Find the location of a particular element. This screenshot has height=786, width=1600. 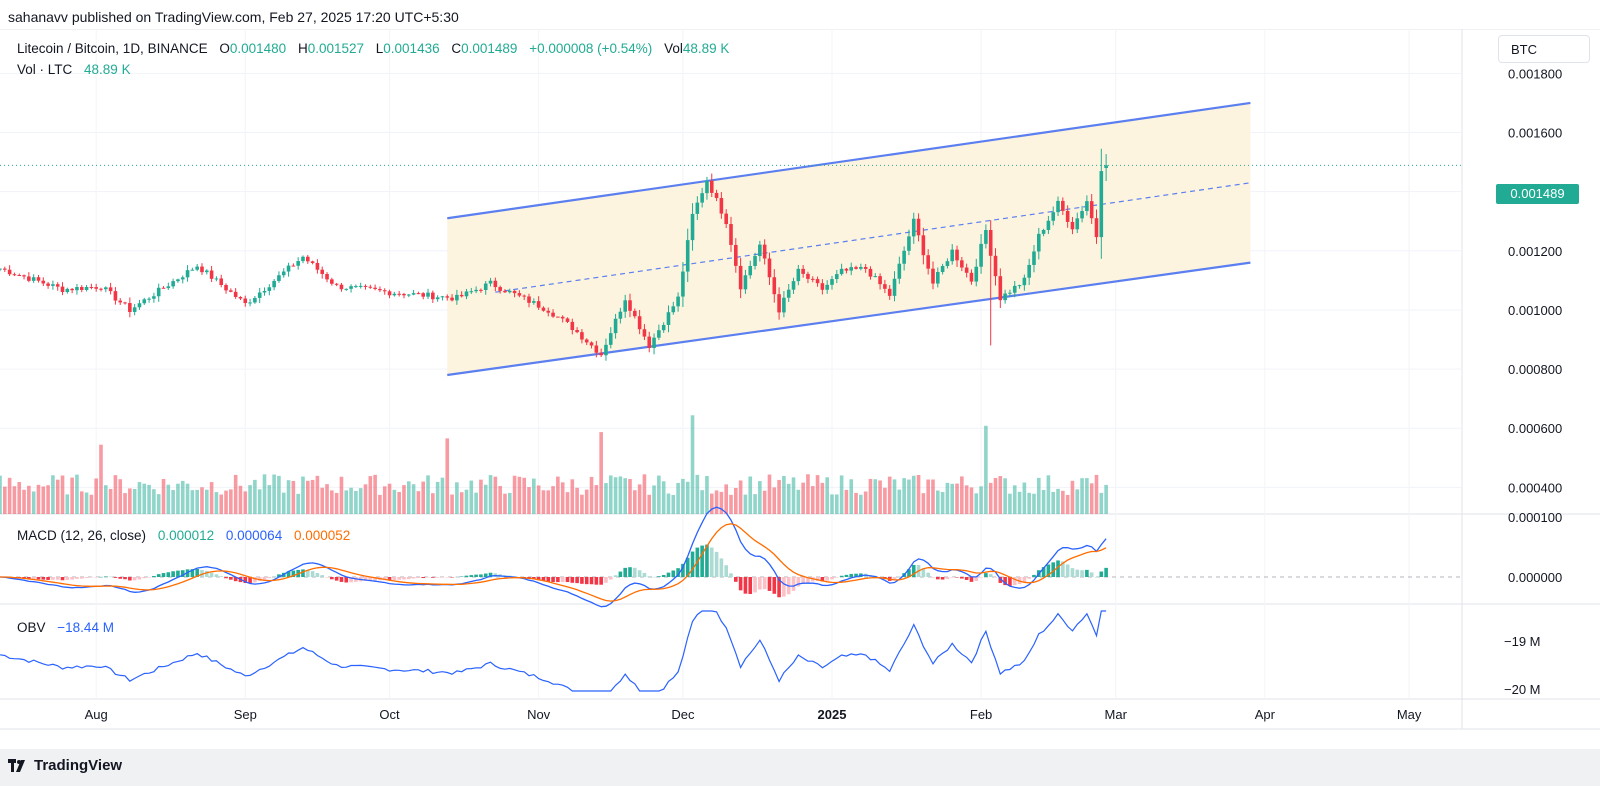

tradingview-brand: TradingView is located at coordinates (65, 765).